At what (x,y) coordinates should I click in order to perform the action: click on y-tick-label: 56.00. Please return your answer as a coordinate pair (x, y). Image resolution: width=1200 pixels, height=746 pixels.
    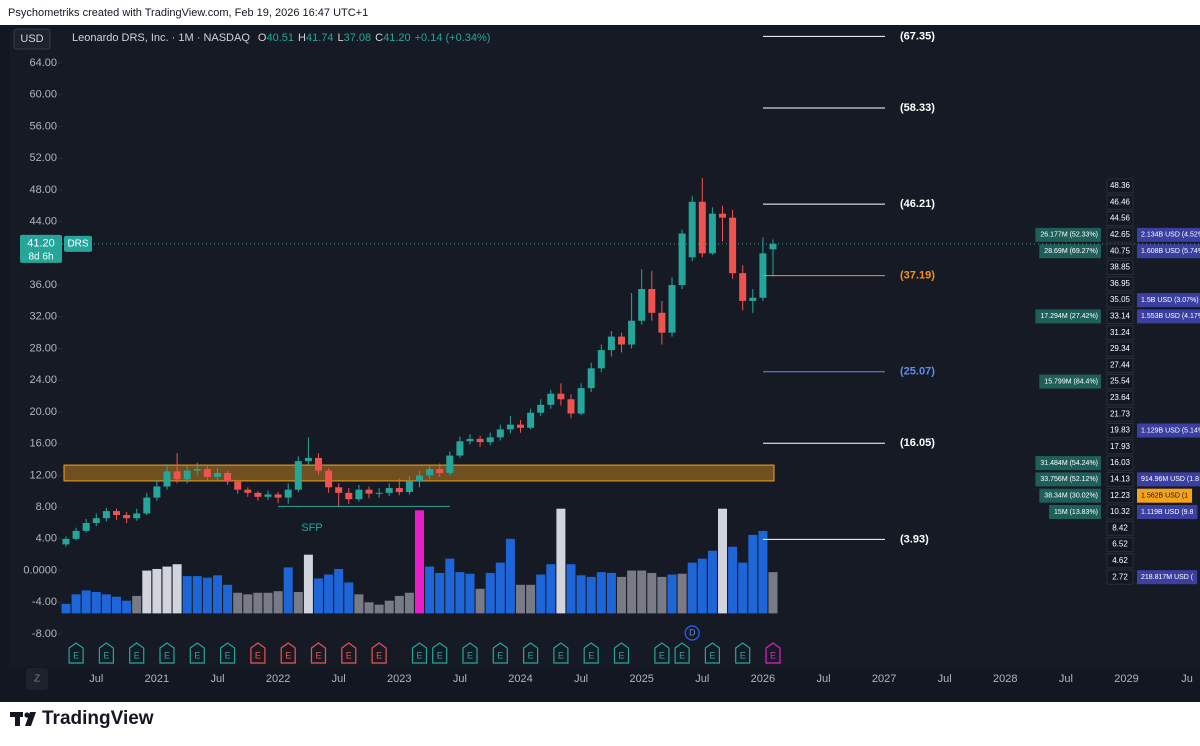
    Looking at the image, I should click on (43, 126).